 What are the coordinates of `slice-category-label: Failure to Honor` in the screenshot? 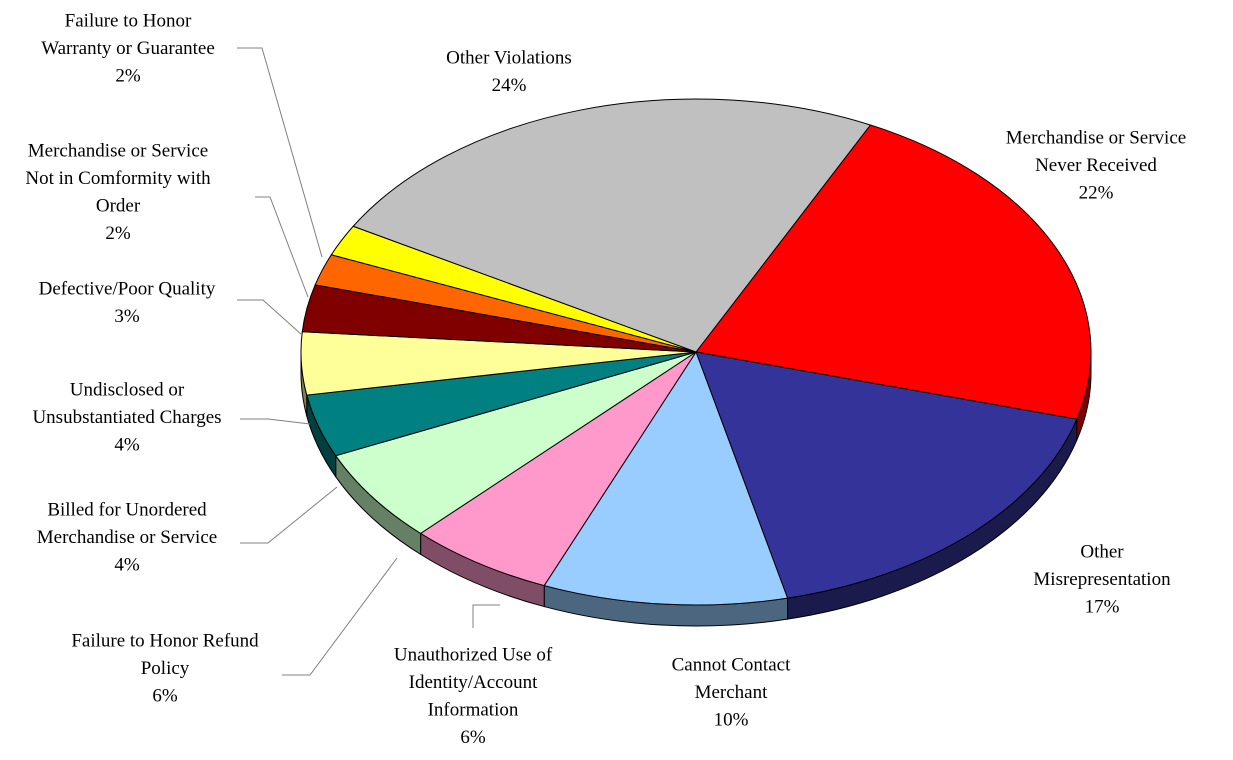 It's located at (128, 20).